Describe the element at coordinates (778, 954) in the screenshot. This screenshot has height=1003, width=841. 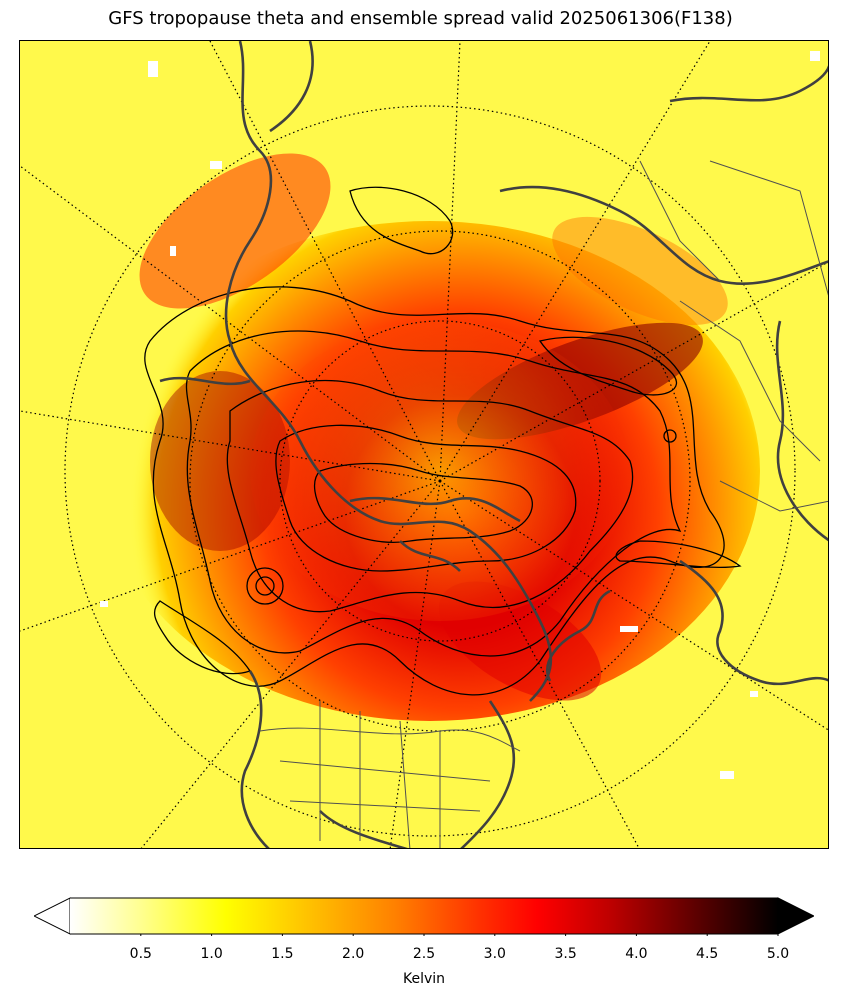
I see `colorbar-tick-label: 5.0` at that location.